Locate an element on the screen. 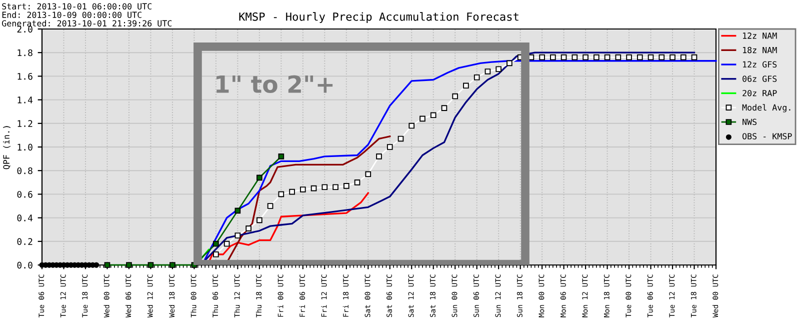 This screenshot has height=323, width=802. legend-label: NWS is located at coordinates (749, 122).